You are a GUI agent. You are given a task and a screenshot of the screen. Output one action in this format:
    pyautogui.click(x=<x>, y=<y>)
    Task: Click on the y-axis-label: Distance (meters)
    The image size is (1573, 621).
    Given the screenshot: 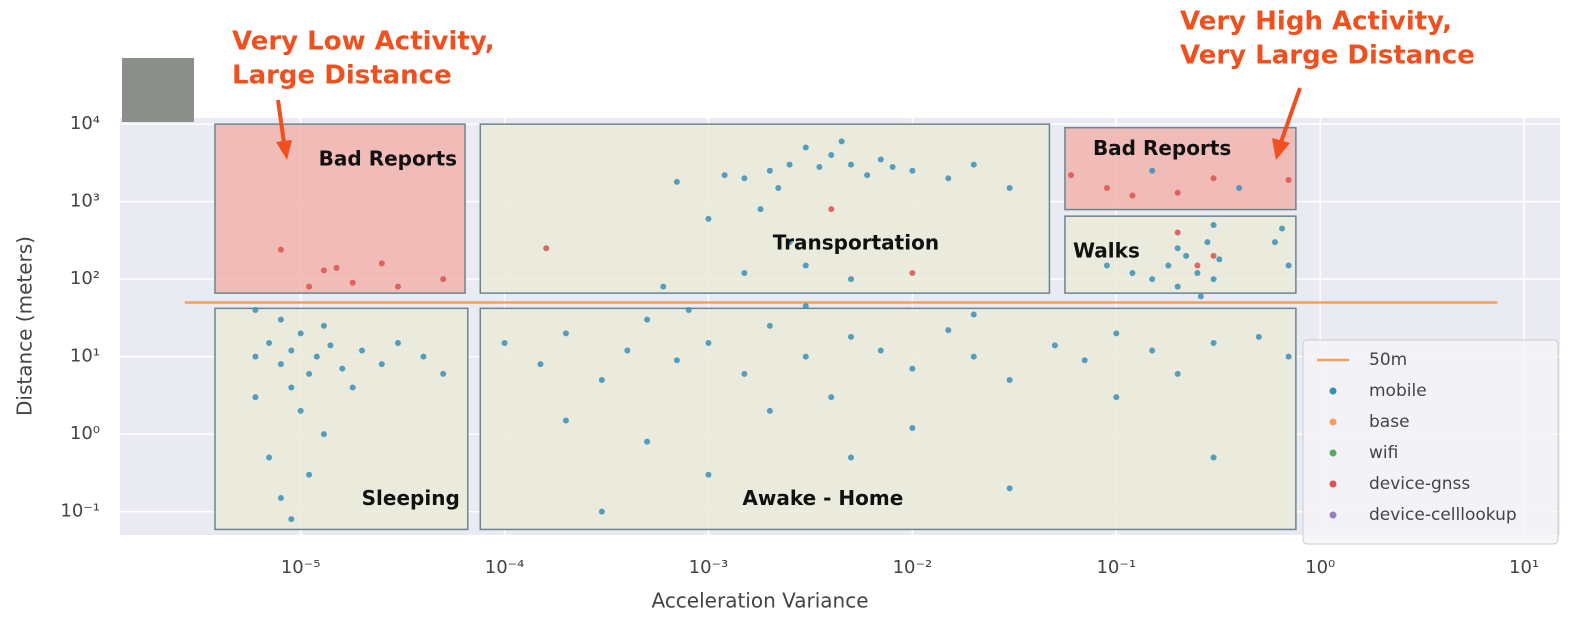 What is the action you would take?
    pyautogui.click(x=25, y=326)
    